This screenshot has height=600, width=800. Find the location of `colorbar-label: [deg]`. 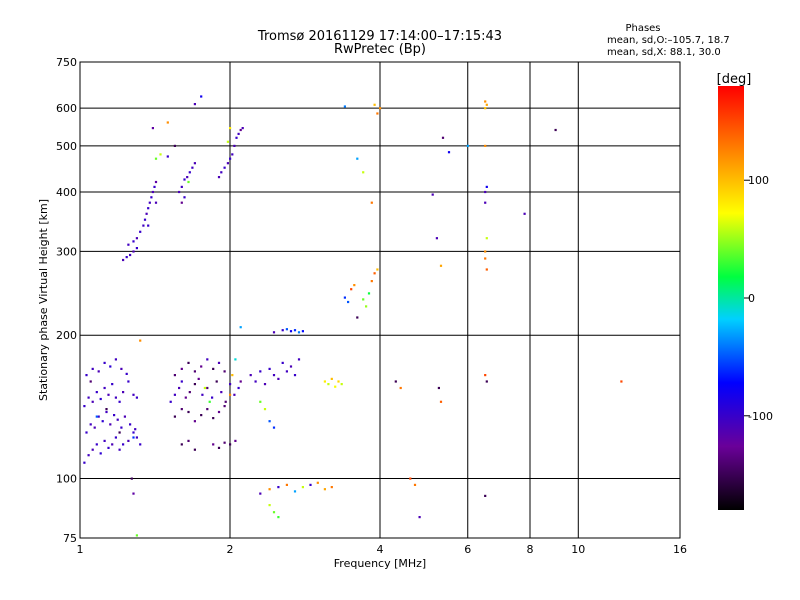

colorbar-label: [deg] is located at coordinates (734, 79).